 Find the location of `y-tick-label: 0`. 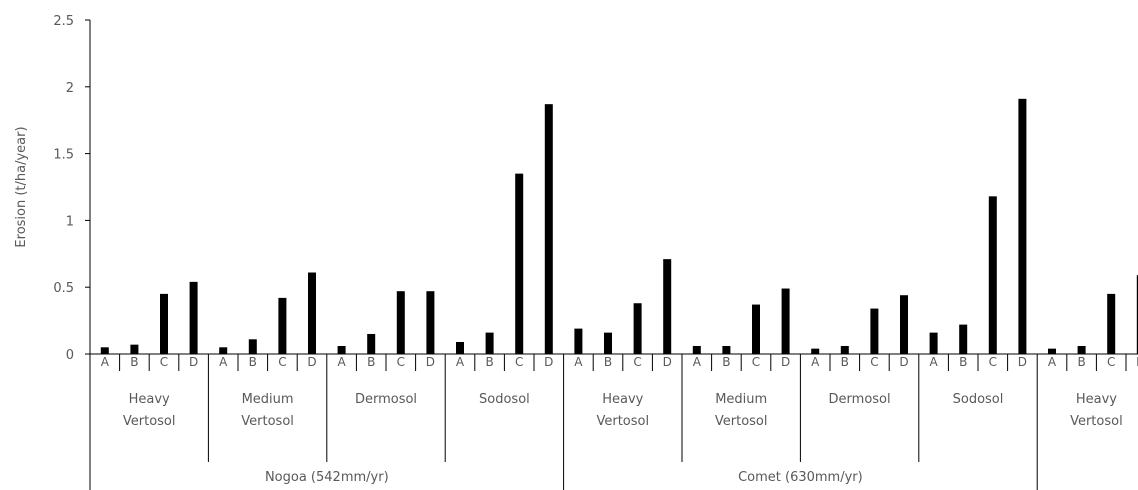

y-tick-label: 0 is located at coordinates (70, 355).